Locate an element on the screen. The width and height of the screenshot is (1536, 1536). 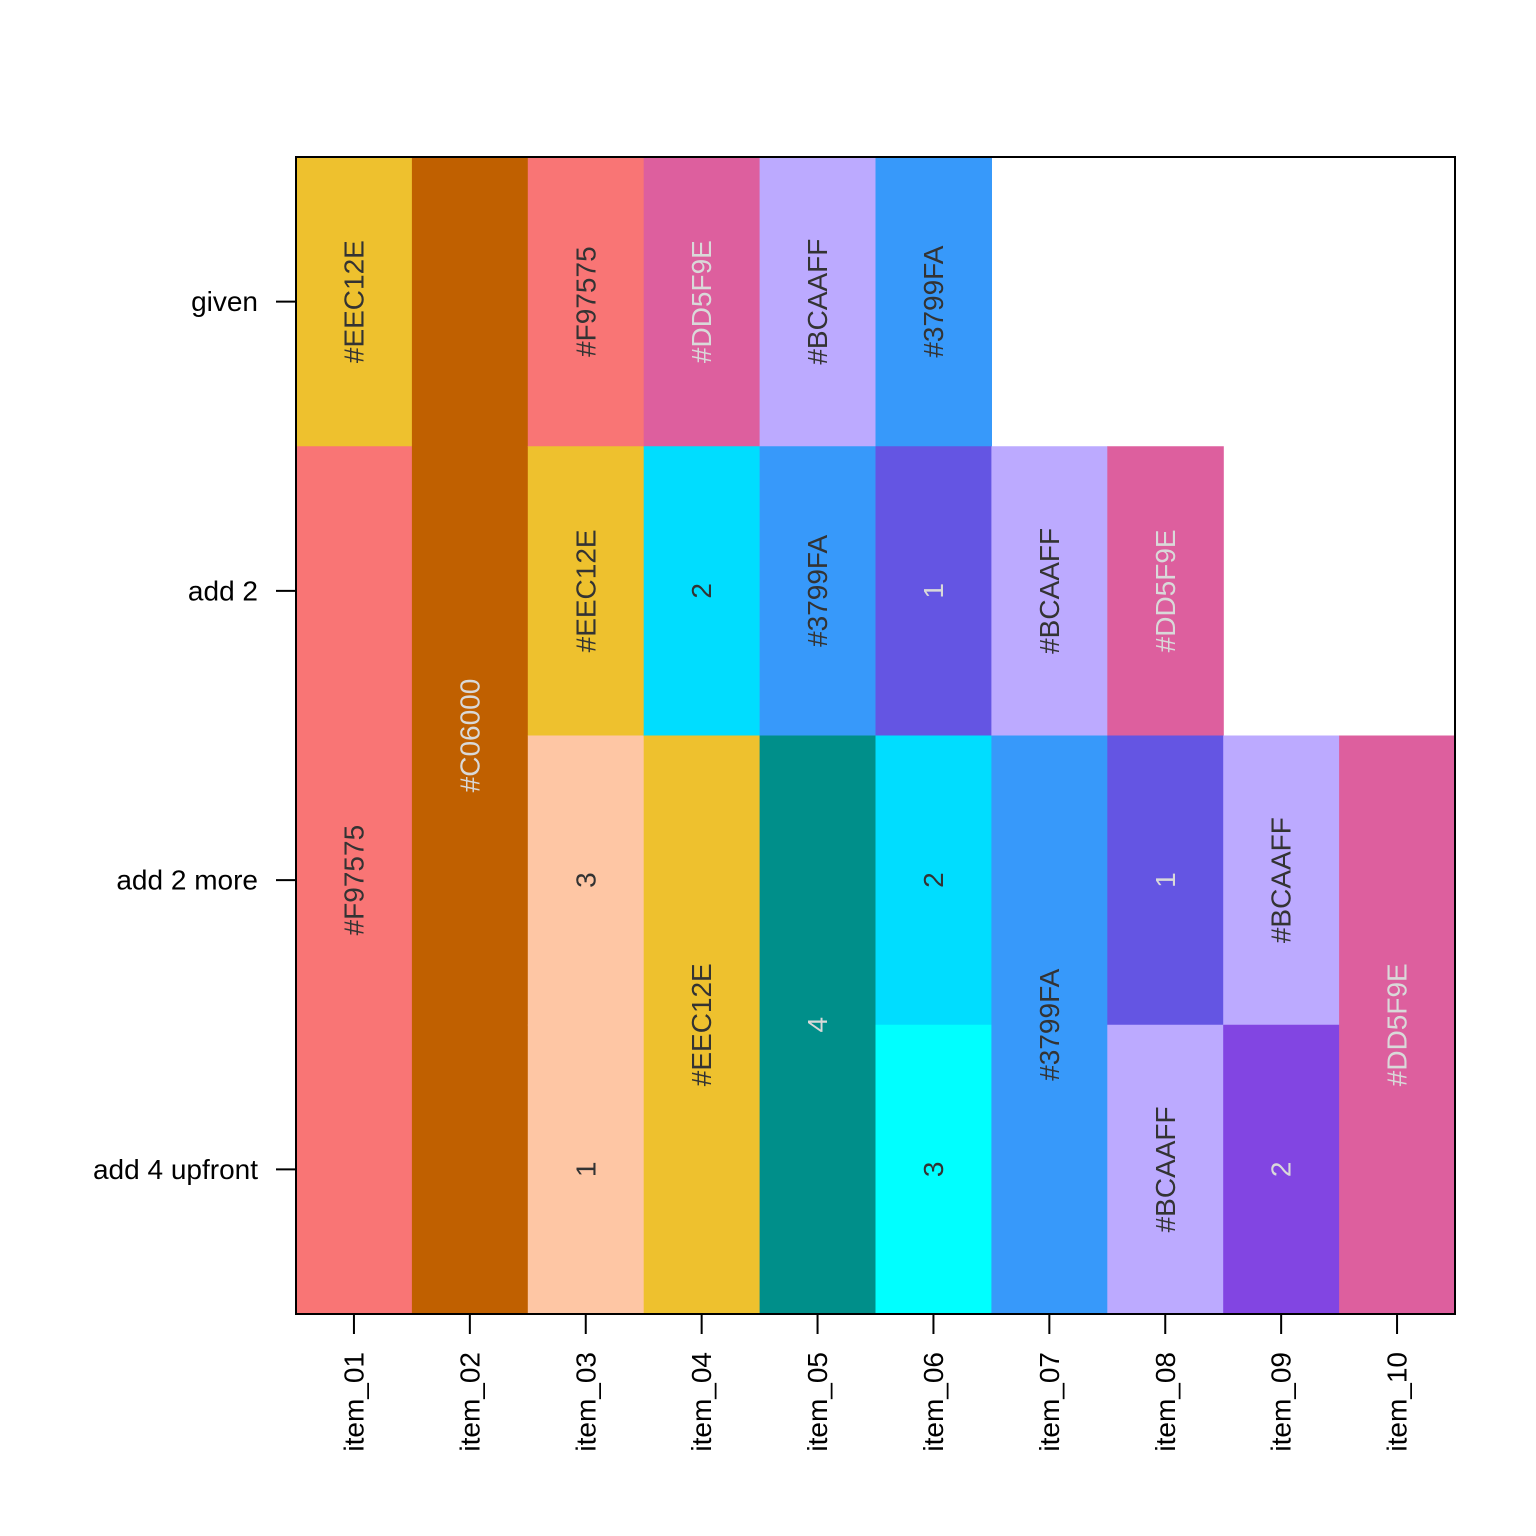
y-tick-label-add-4-upfront: add 4 upfront is located at coordinates (175, 1169).